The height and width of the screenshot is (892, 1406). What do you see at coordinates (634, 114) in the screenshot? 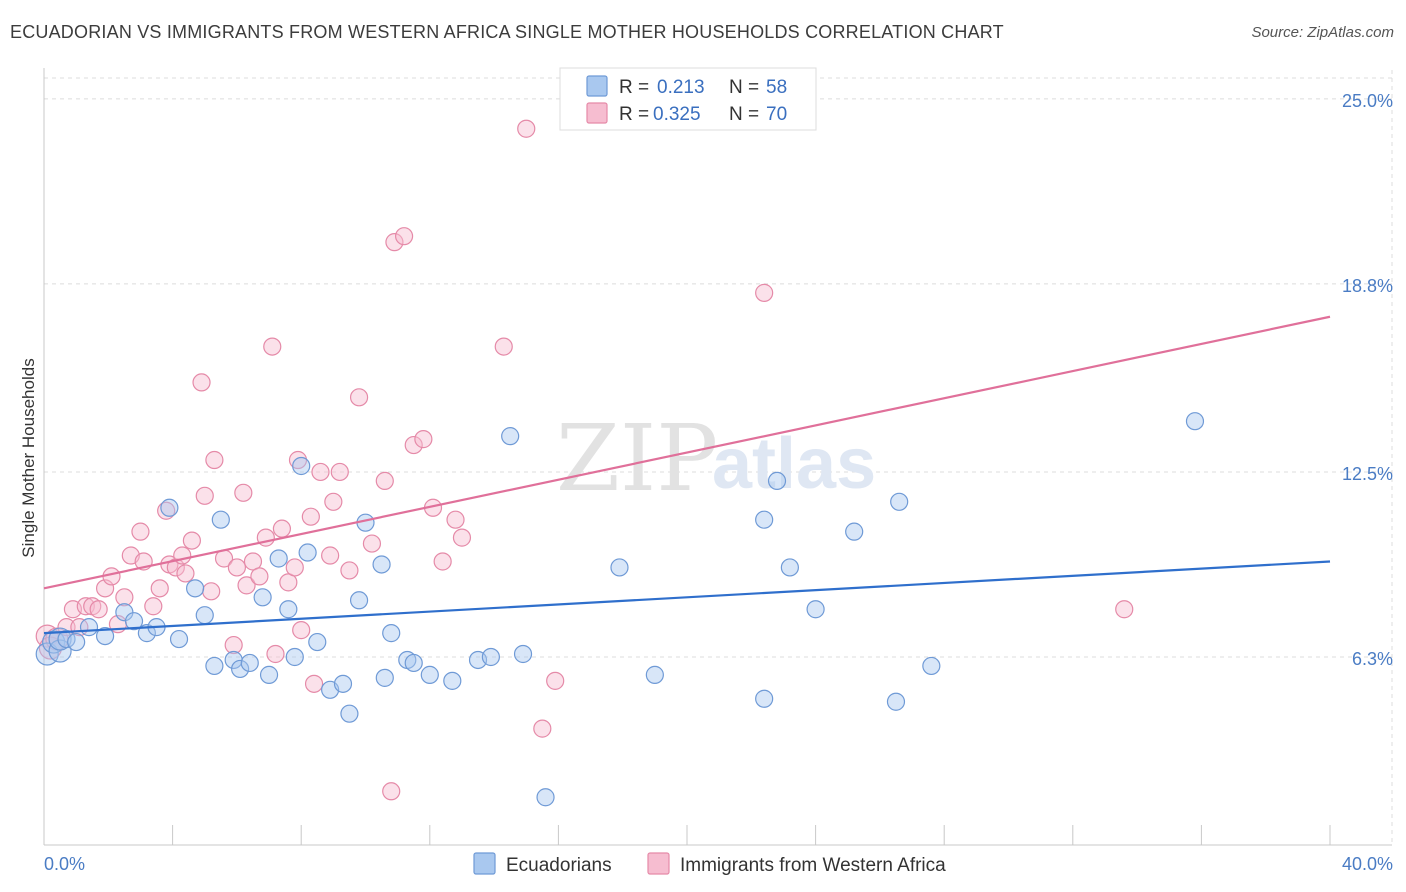
I see `legend-r-label: R =` at bounding box center [634, 114].